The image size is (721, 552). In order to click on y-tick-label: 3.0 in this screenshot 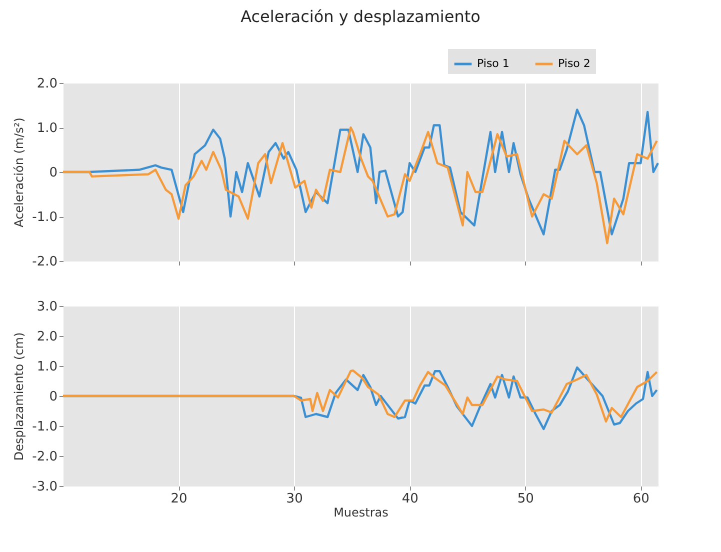, I will do `click(47, 307)`.